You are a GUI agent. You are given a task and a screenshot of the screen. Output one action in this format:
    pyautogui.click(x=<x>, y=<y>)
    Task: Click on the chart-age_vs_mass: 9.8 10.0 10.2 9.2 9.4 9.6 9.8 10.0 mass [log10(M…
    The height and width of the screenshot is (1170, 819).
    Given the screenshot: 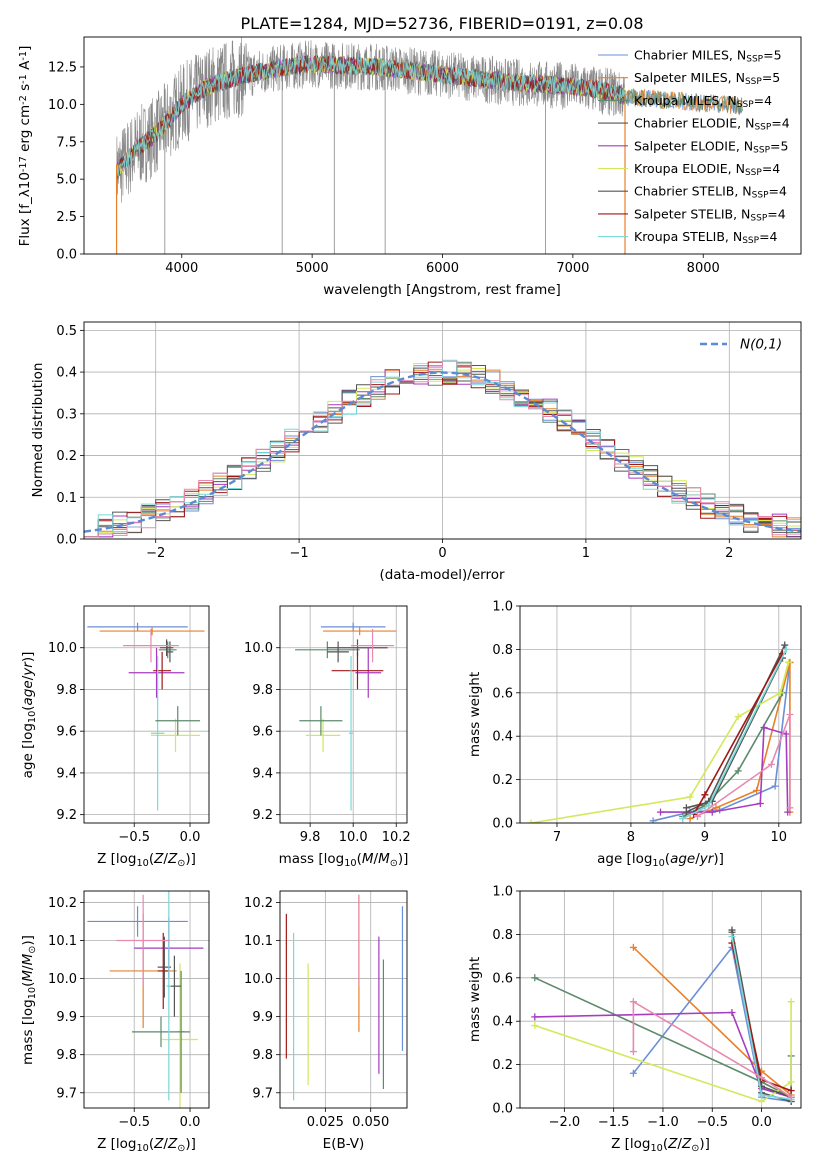 What is the action you would take?
    pyautogui.click(x=327, y=737)
    